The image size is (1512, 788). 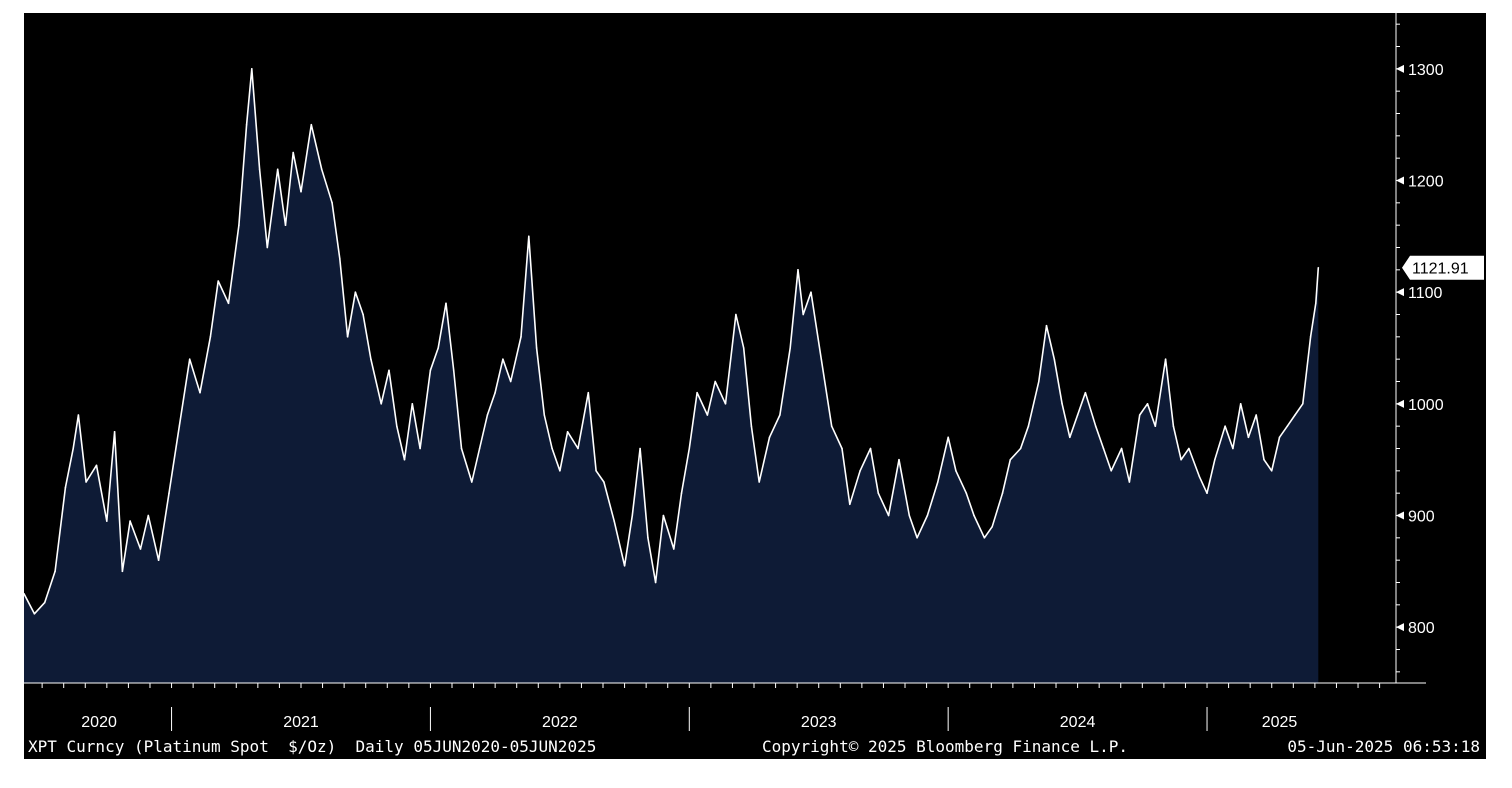 What do you see at coordinates (301, 722) in the screenshot?
I see `x-year-label: 2021` at bounding box center [301, 722].